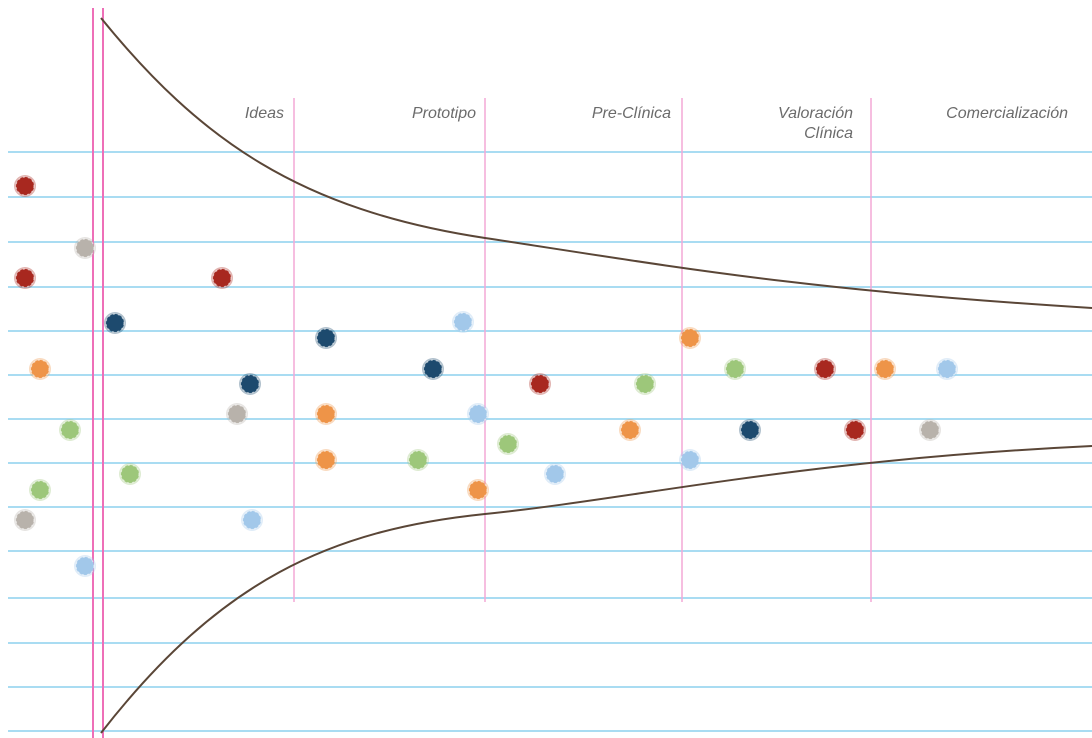 The width and height of the screenshot is (1092, 738). I want to click on stage-label: Pre-Clínica, so click(631, 113).